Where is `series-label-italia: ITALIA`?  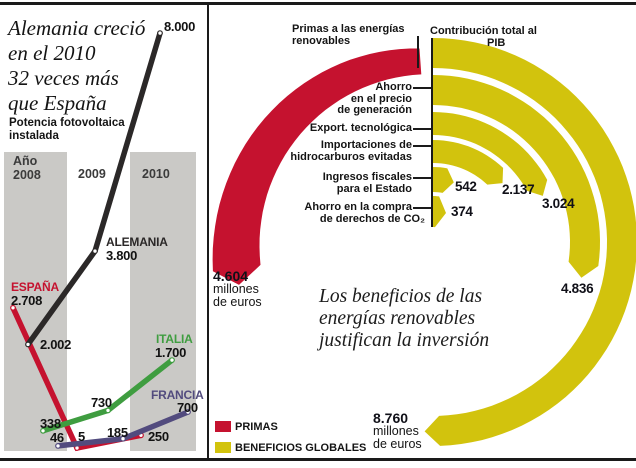 series-label-italia: ITALIA is located at coordinates (174, 339).